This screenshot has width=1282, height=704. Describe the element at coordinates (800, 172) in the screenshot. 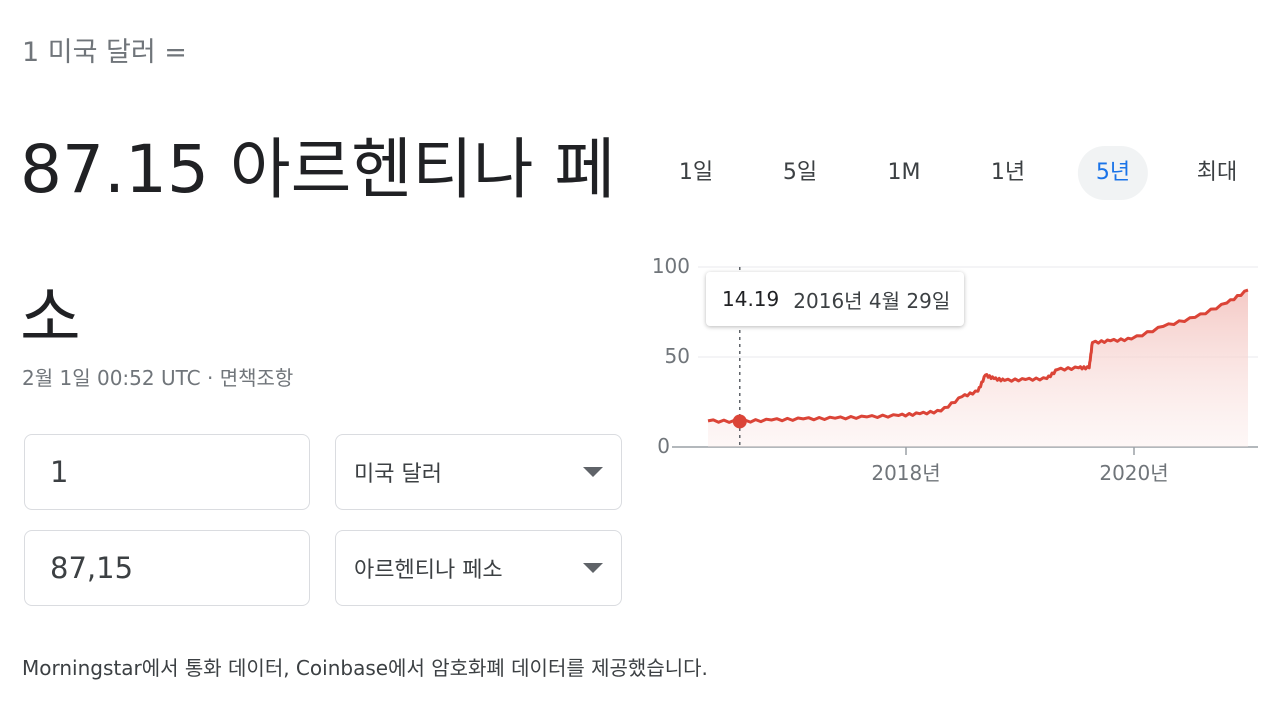

I see `tab-5-day: 5일` at that location.